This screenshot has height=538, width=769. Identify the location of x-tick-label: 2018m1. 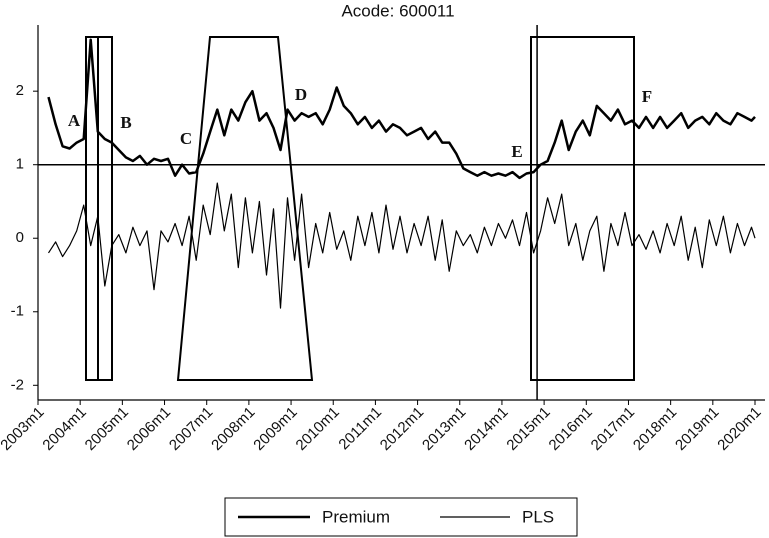
(655, 429).